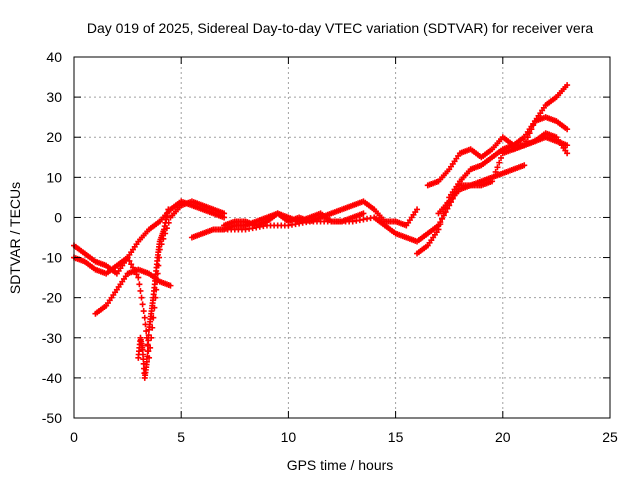 The height and width of the screenshot is (480, 640). What do you see at coordinates (74, 437) in the screenshot?
I see `x-tick-label: 0` at bounding box center [74, 437].